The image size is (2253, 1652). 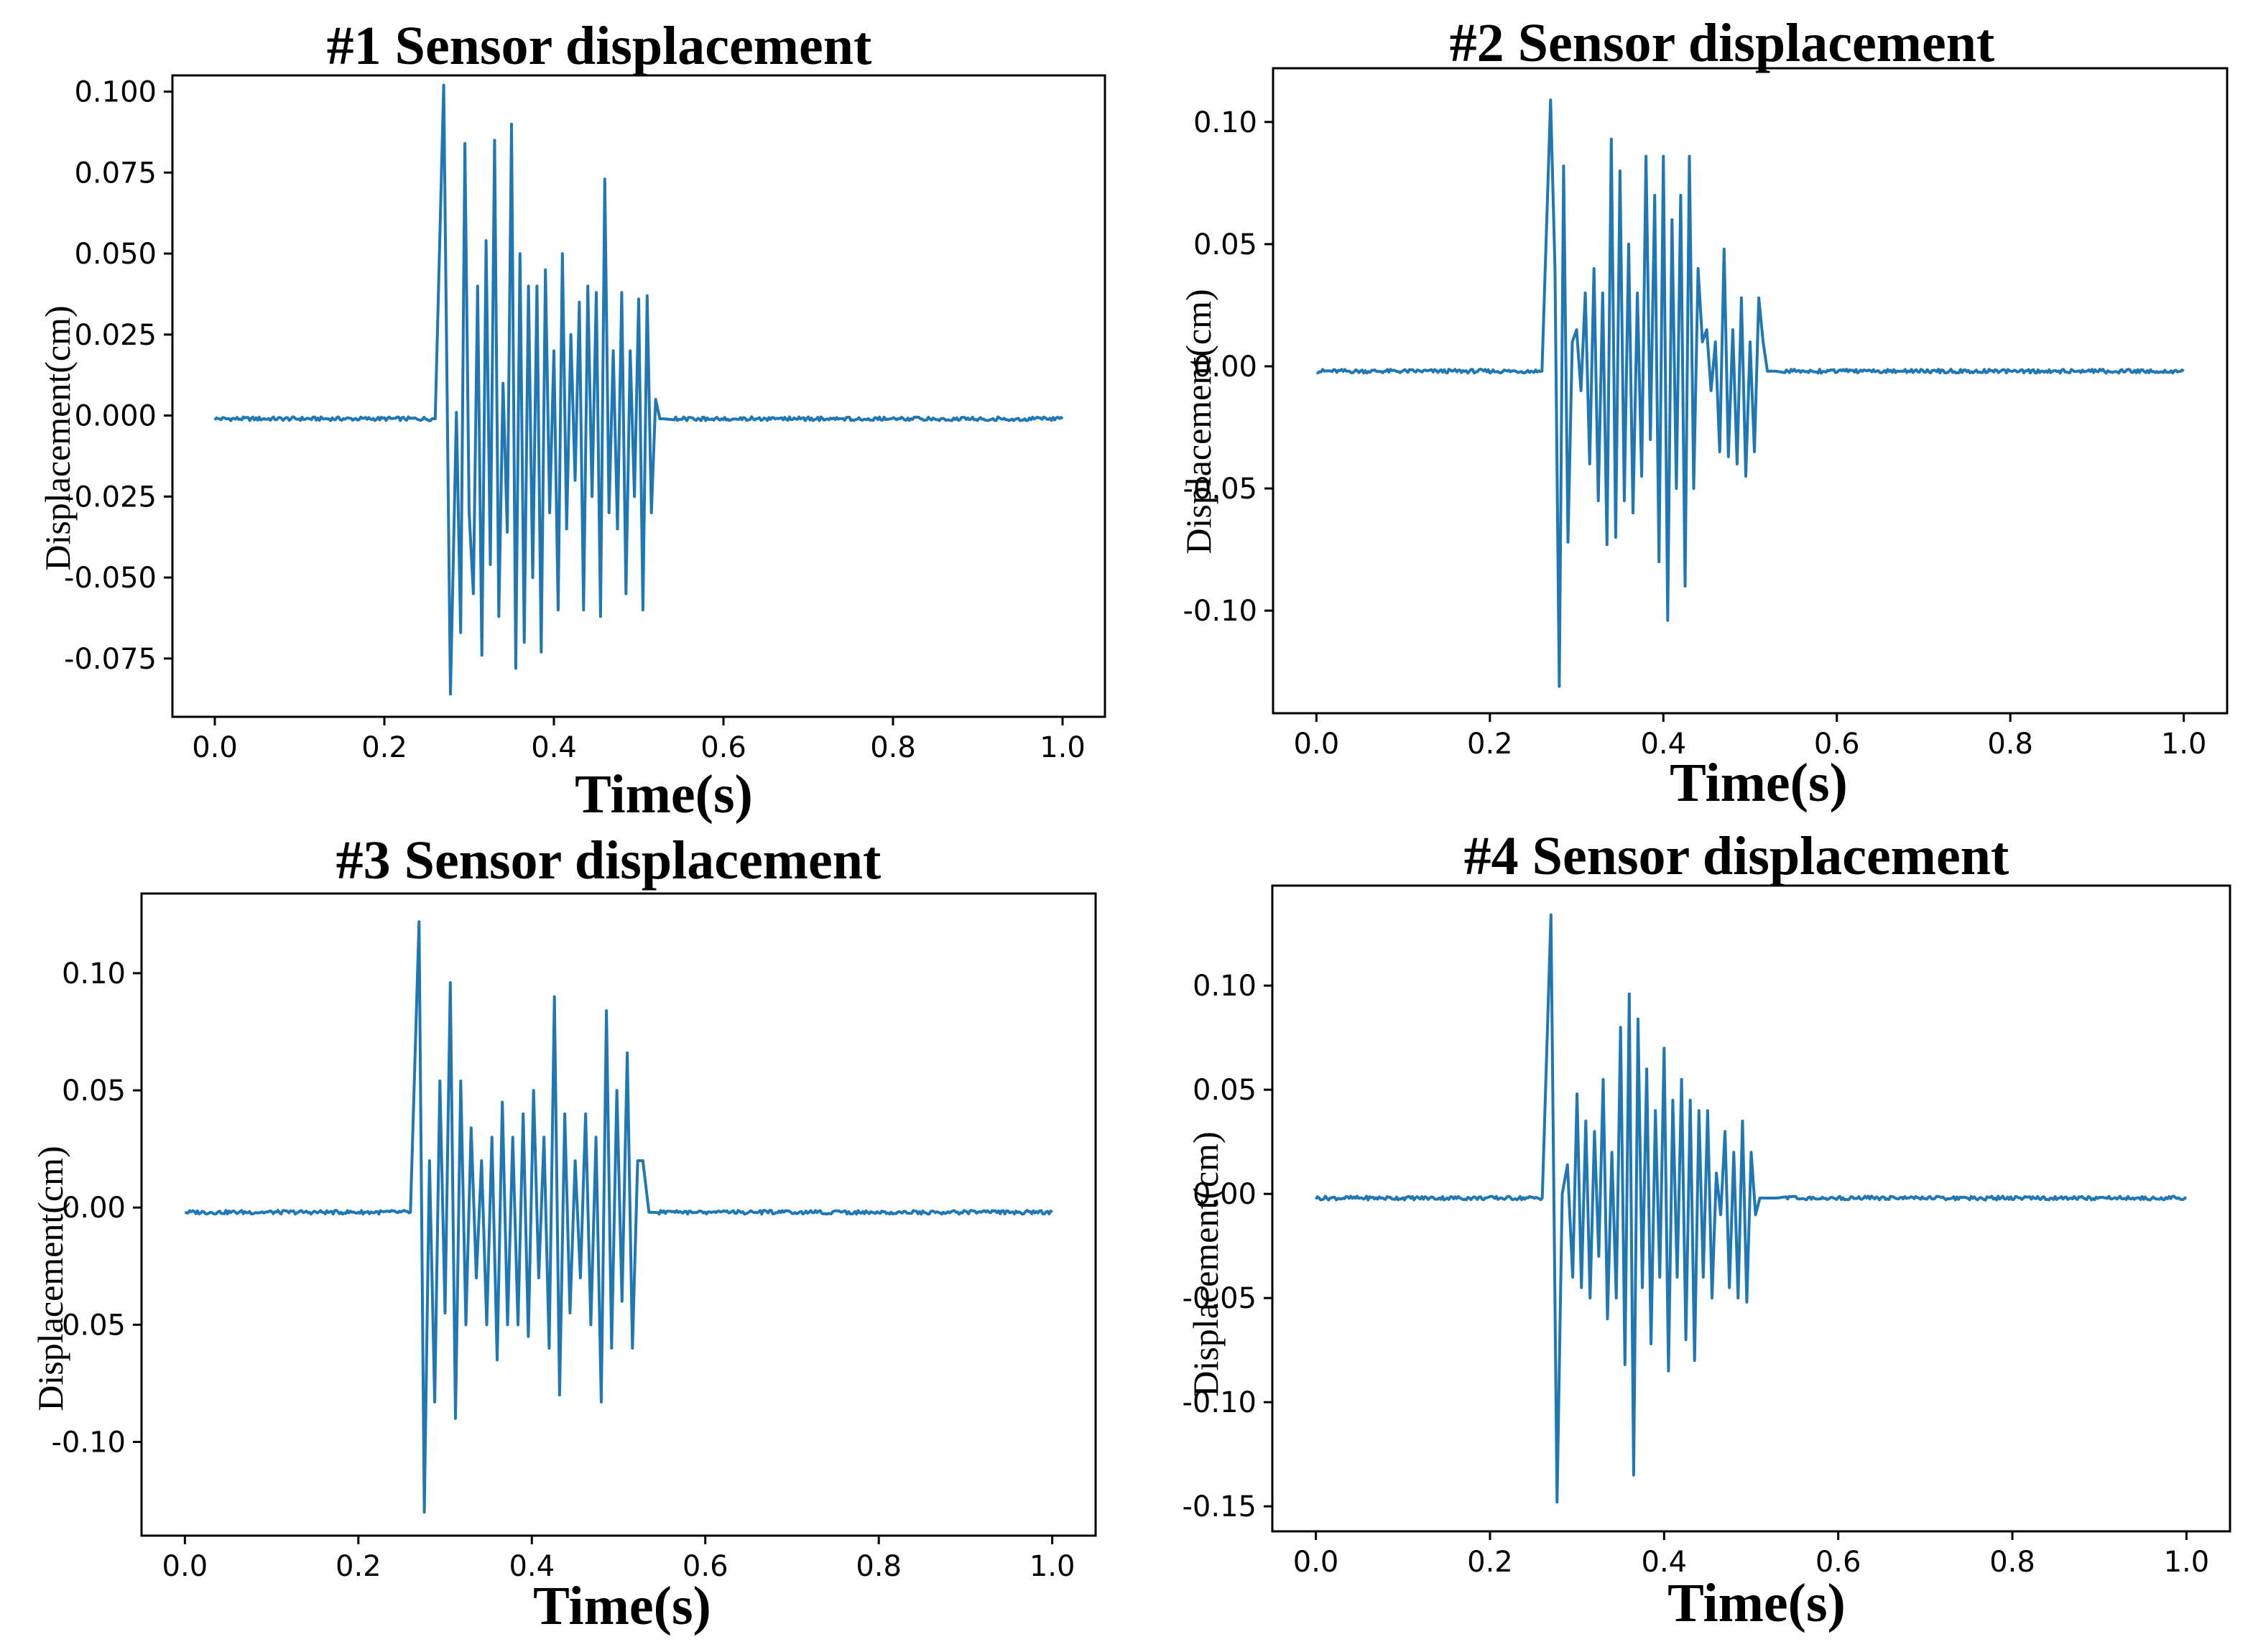 I want to click on chart-title: #1 Sensor displacement, so click(x=599, y=46).